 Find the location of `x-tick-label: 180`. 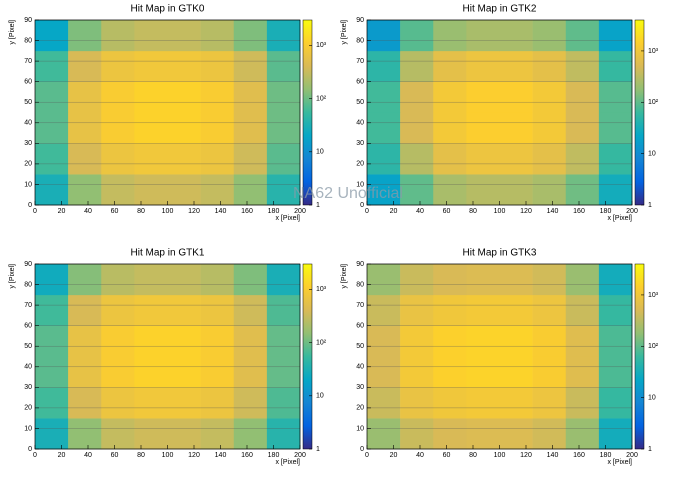

x-tick-label: 180 is located at coordinates (606, 455).